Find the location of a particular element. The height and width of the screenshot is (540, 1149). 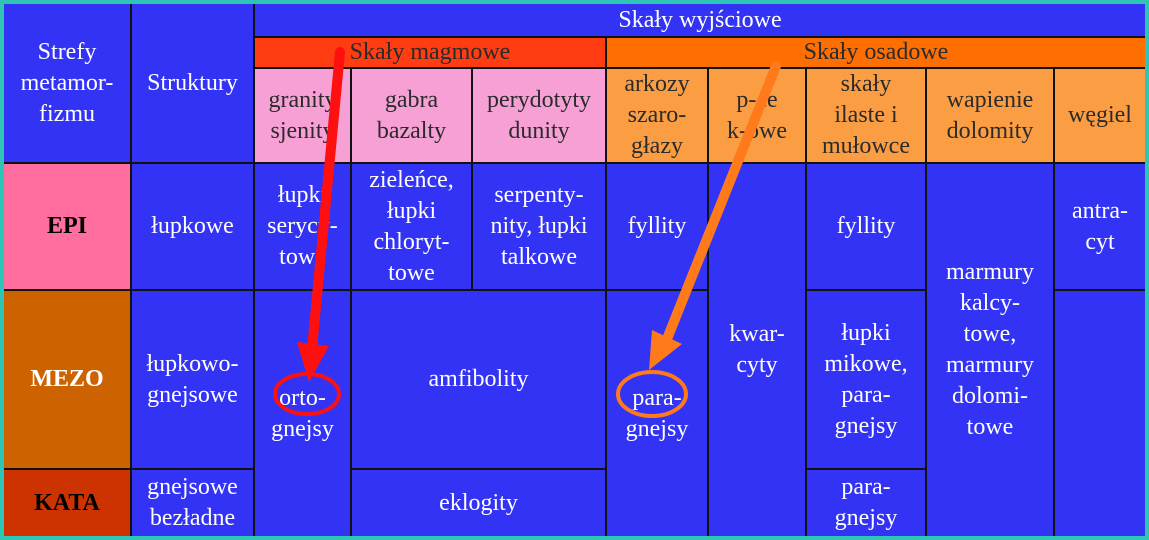

rock-ilaste: skały ilaste i mułowce is located at coordinates (866, 115).